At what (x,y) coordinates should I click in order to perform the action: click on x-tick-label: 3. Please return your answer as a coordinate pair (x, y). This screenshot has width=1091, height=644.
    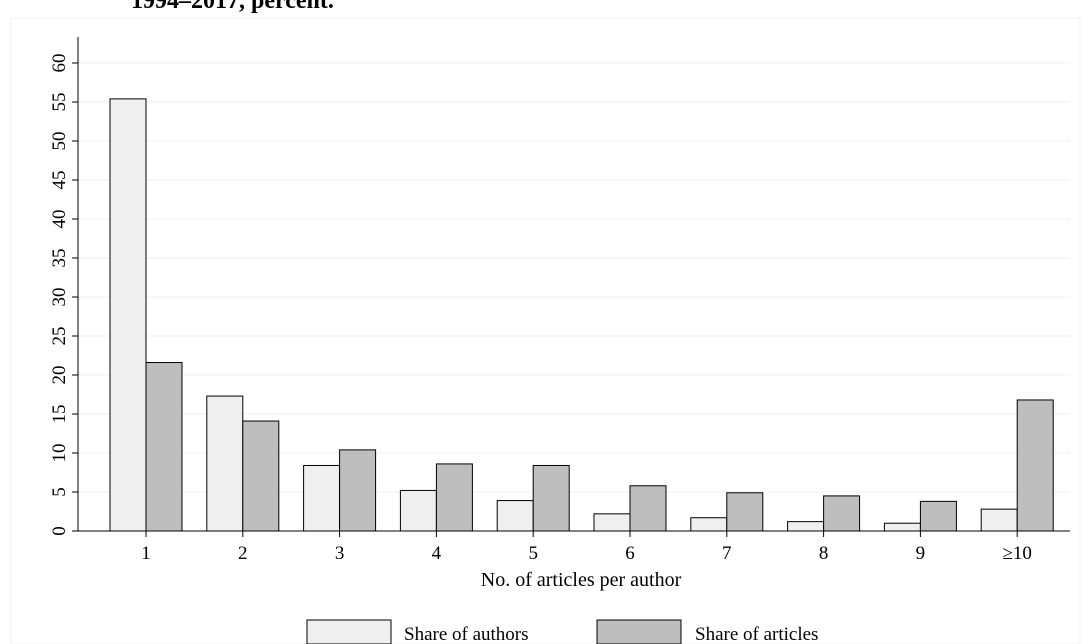
    Looking at the image, I should click on (340, 553).